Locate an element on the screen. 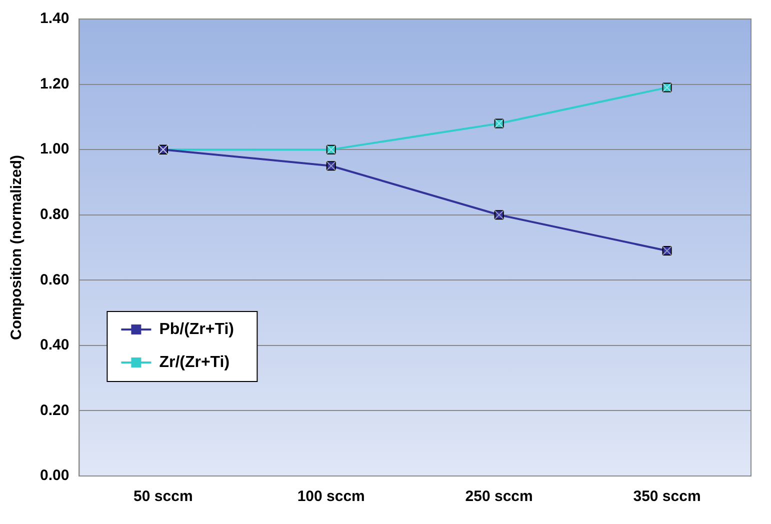 This screenshot has width=771, height=524. x-tick-label: 350 sccm is located at coordinates (667, 497).